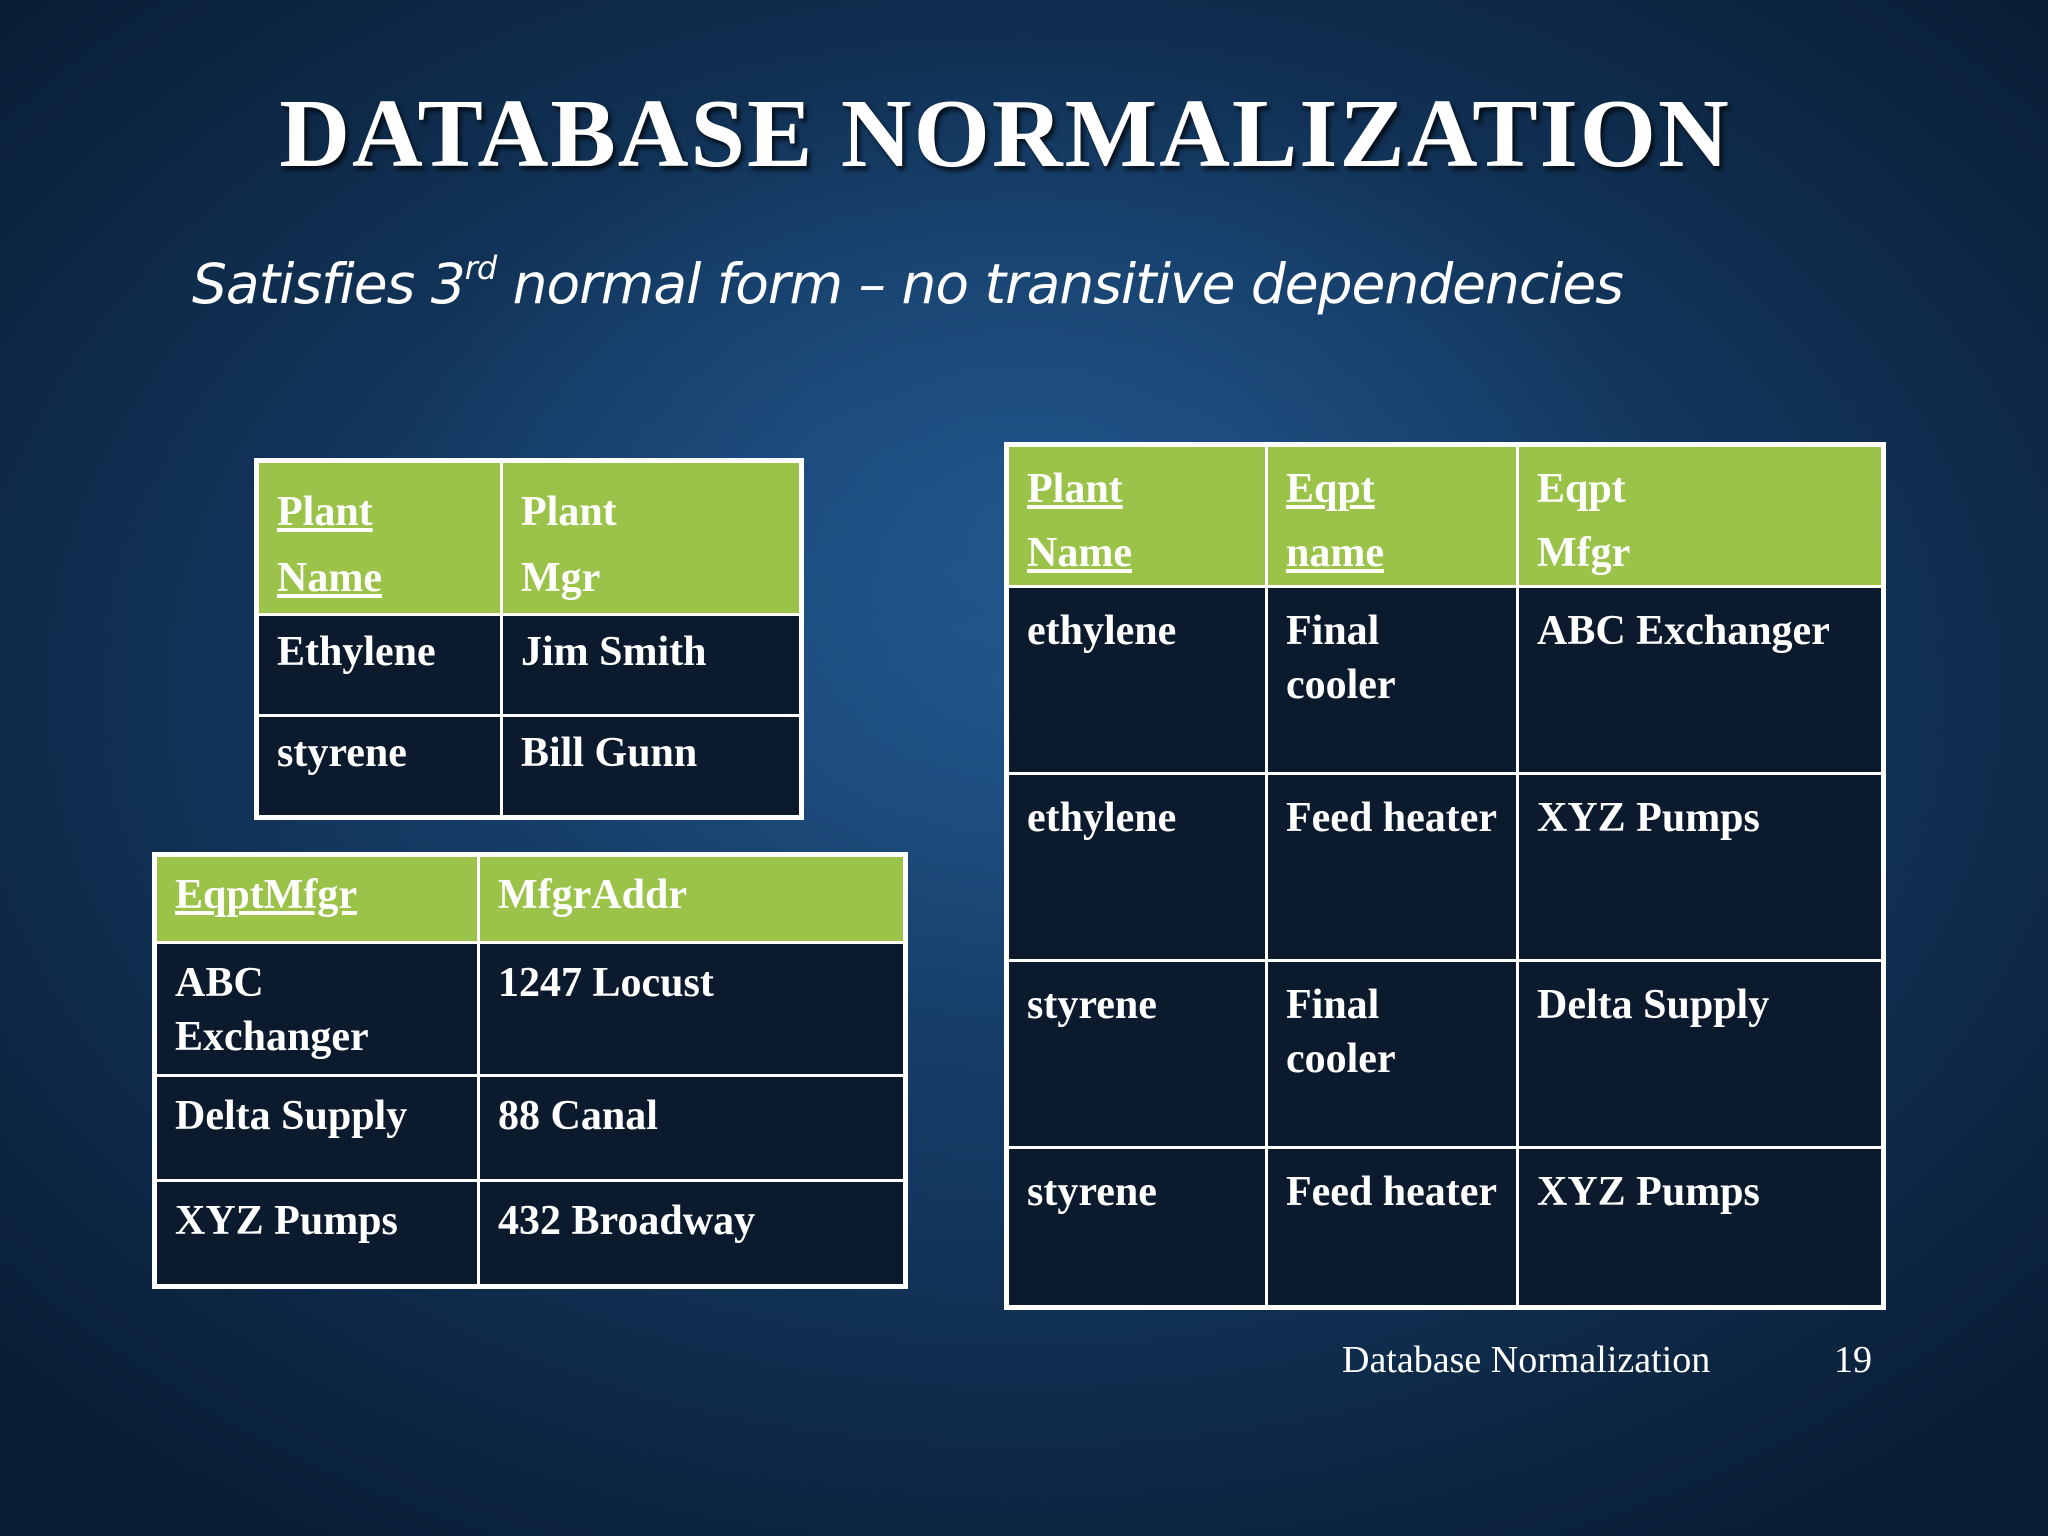 Image resolution: width=2048 pixels, height=1536 pixels. I want to click on table-header-row: Plant Name Eqpt name Eqpt Mfgr, so click(1445, 515).